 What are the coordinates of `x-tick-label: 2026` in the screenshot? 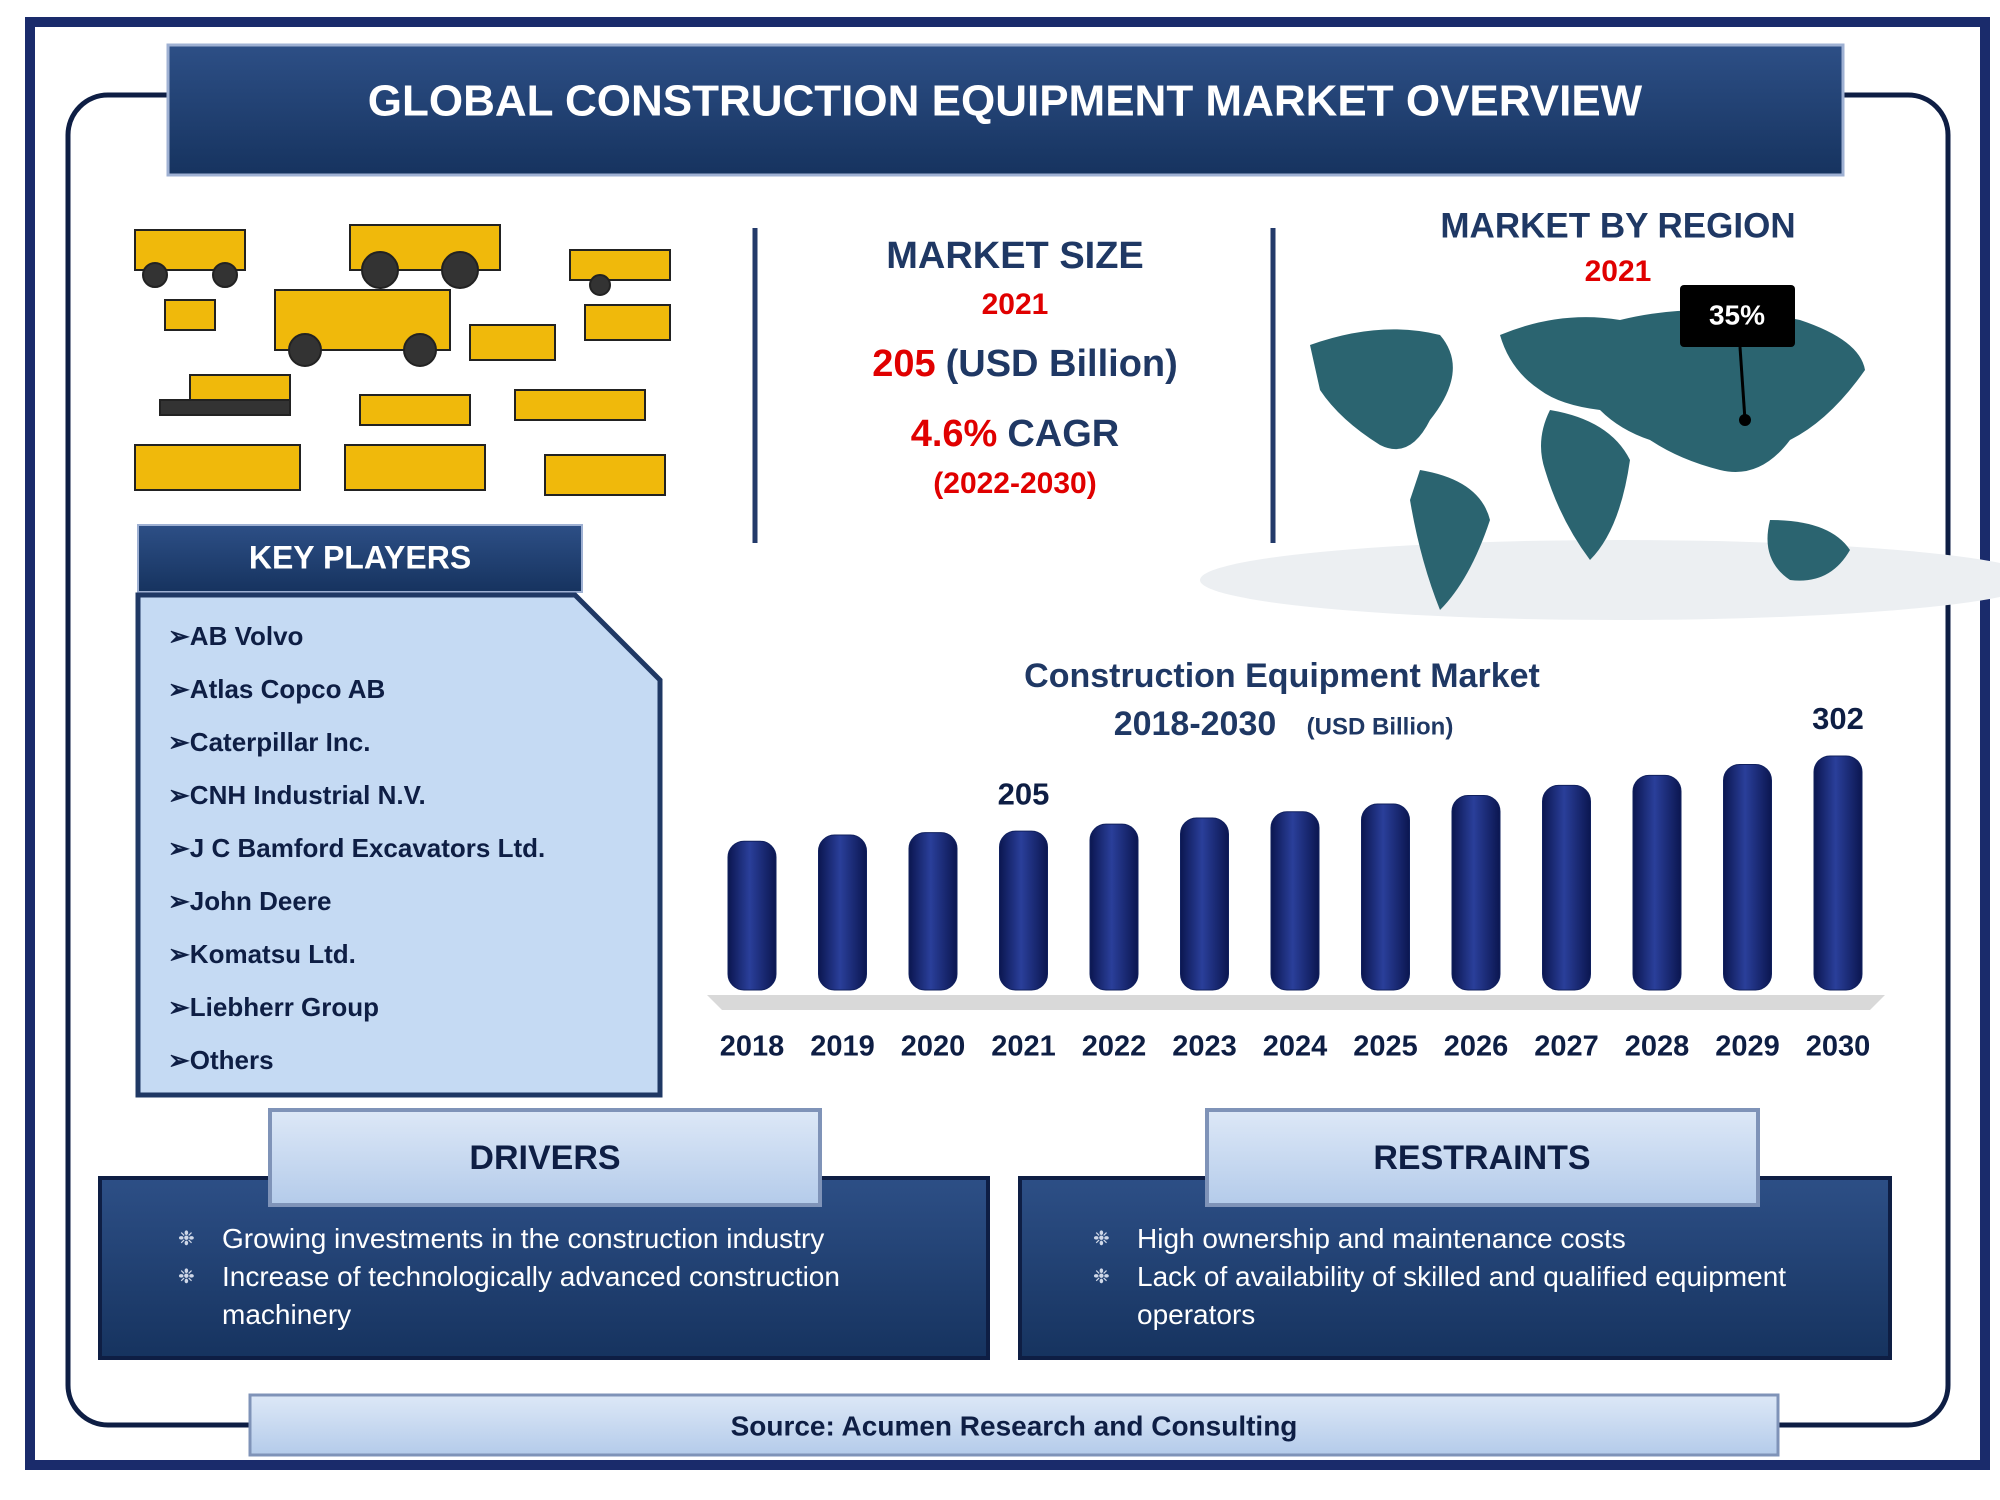 It's located at (1476, 1047).